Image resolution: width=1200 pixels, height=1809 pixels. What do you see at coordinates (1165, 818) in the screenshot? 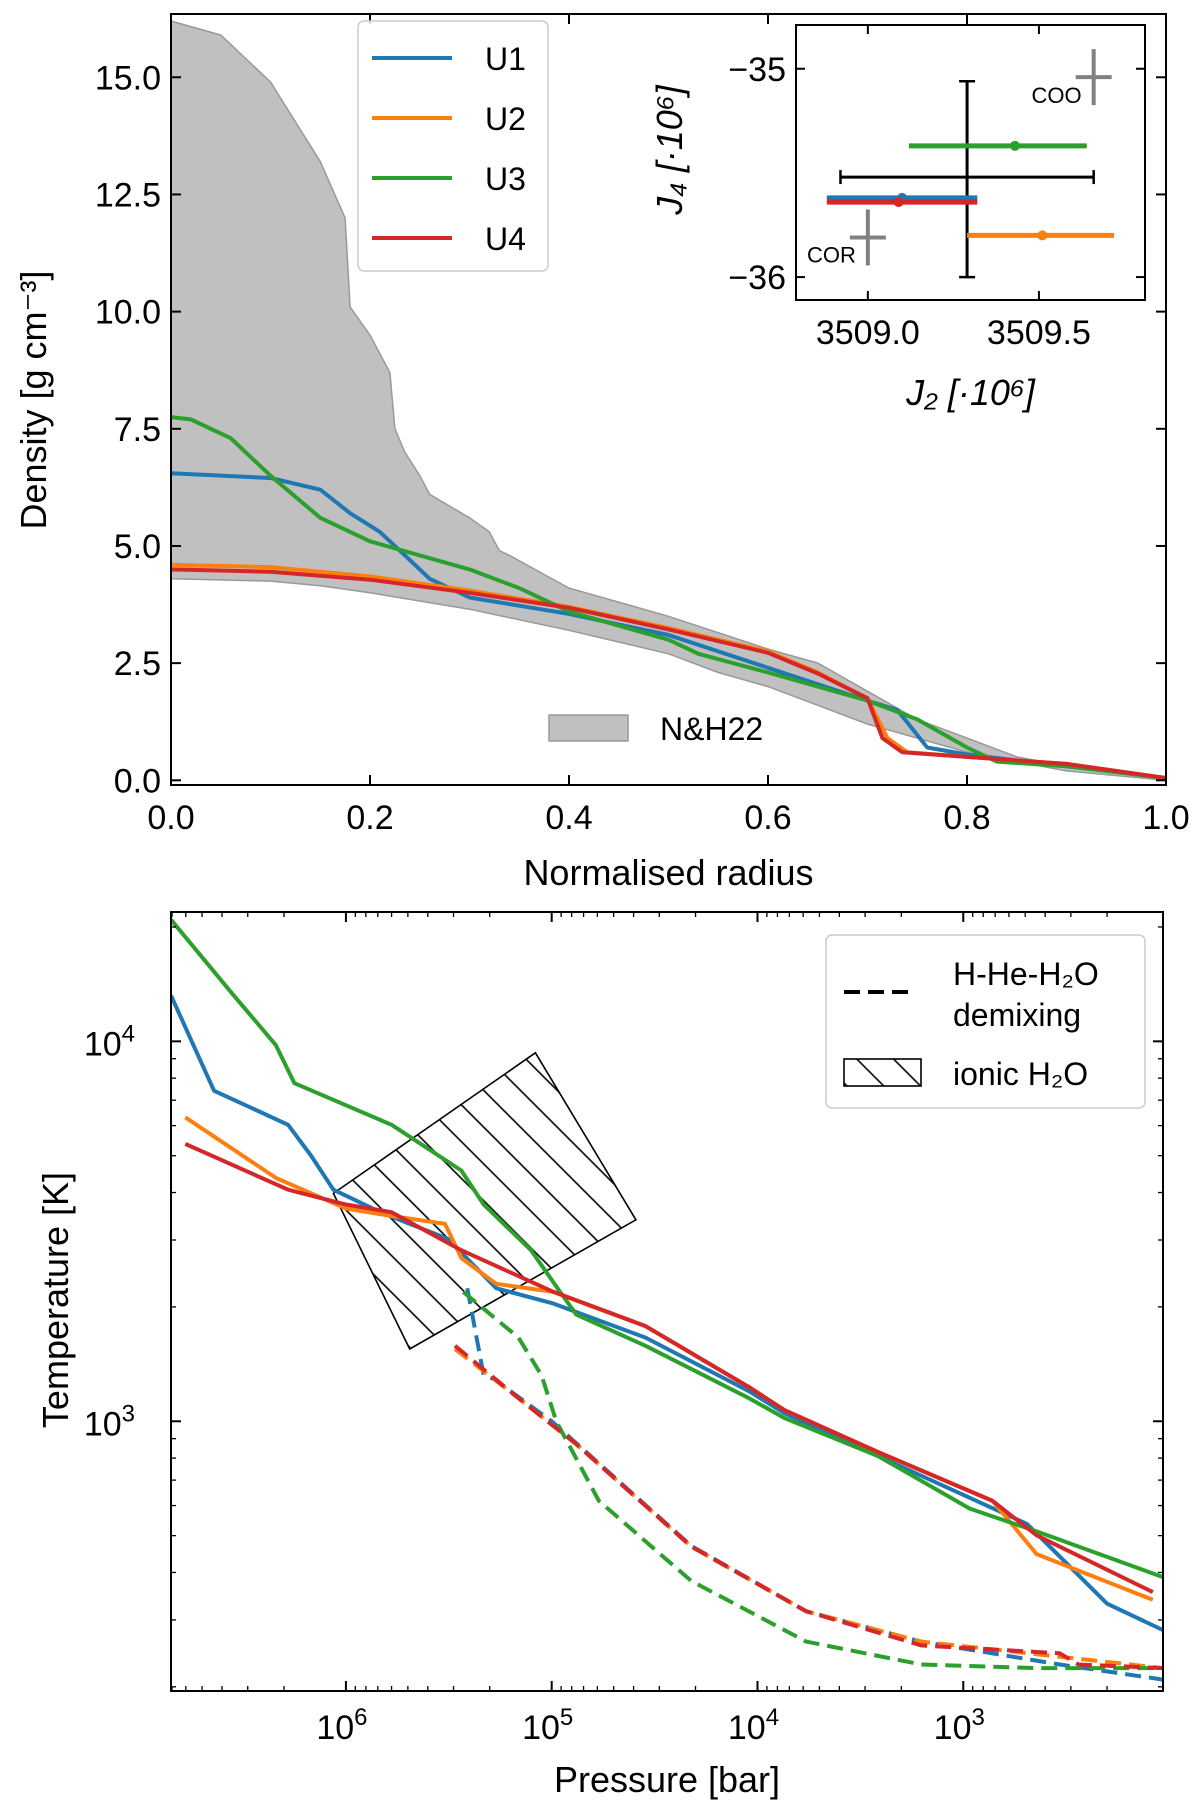
I see `x-tick-label: 1.0` at bounding box center [1165, 818].